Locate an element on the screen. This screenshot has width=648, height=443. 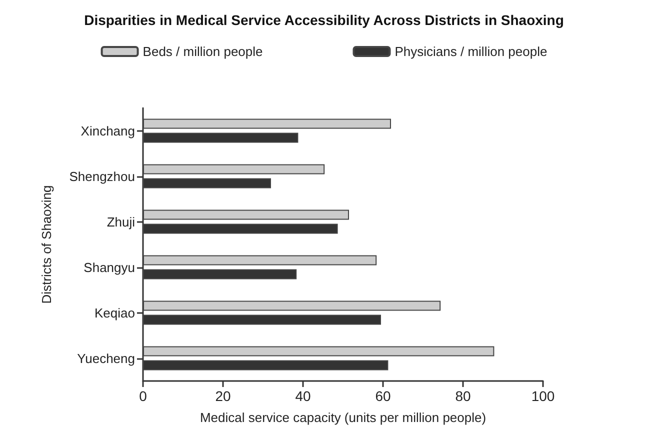
legend-label: Beds / million people is located at coordinates (202, 51).